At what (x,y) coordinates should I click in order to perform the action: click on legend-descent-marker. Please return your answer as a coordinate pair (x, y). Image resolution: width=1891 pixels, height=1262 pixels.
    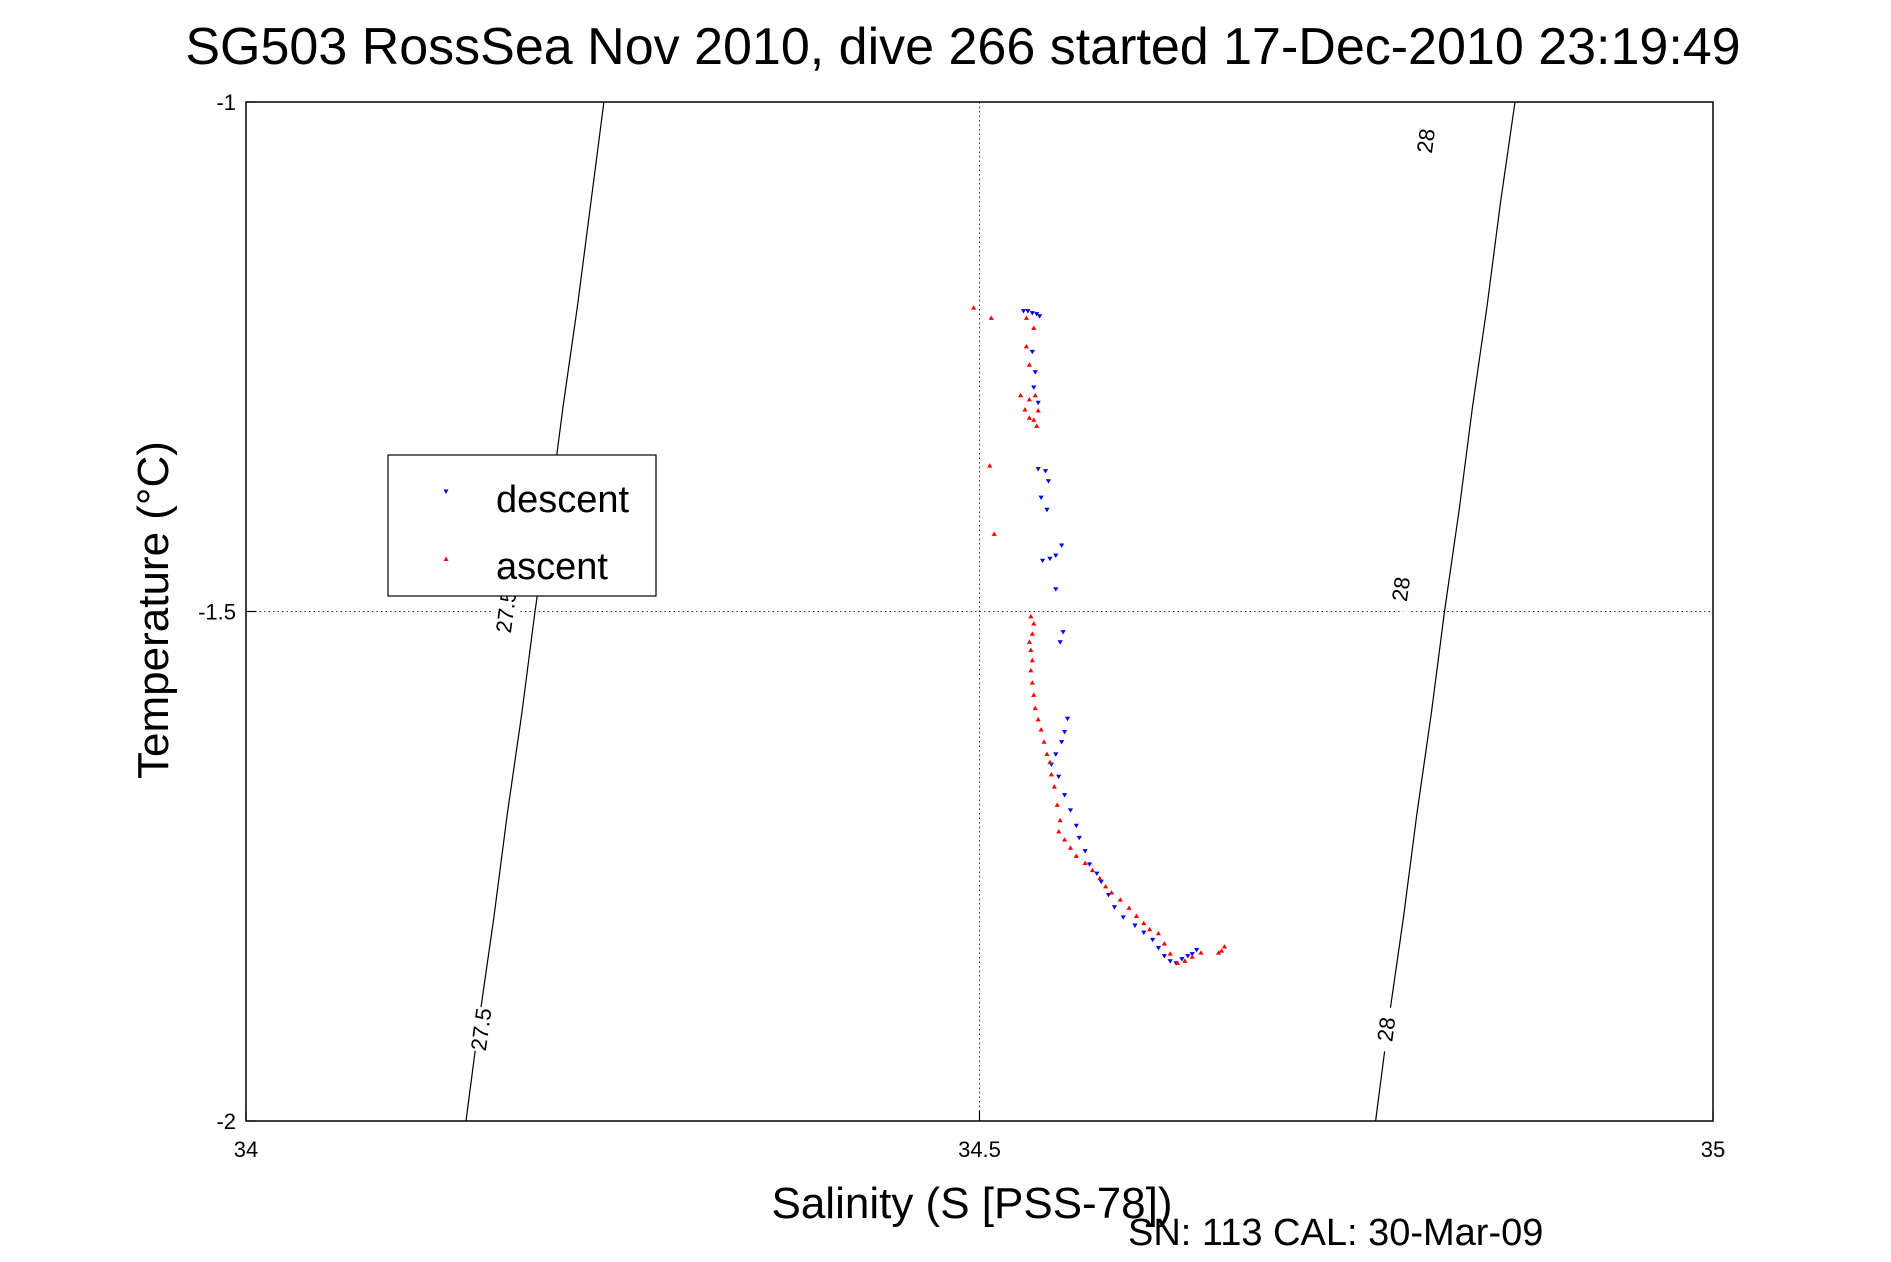
    Looking at the image, I should click on (446, 491).